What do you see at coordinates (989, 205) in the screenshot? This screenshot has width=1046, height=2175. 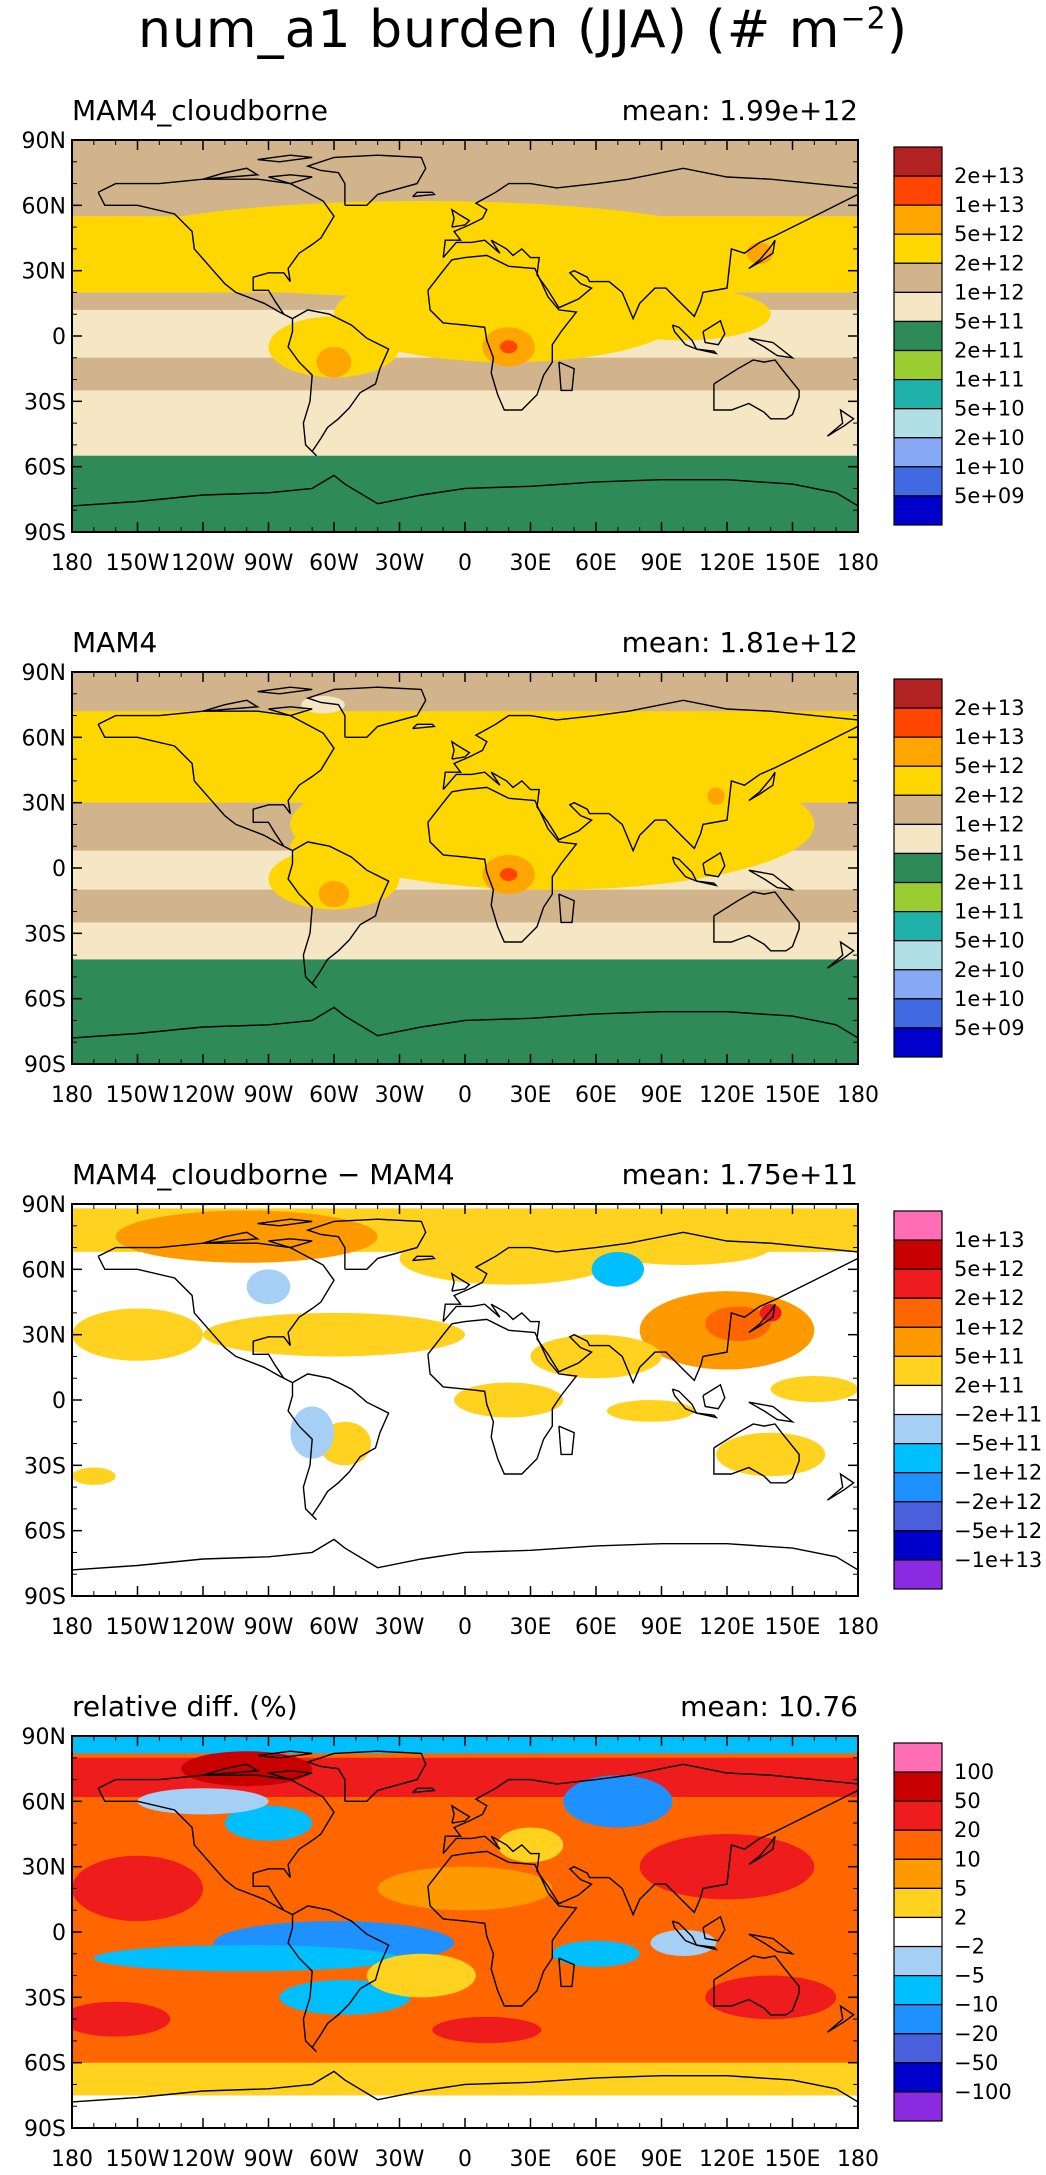 I see `colorbar-label: 1e+13` at bounding box center [989, 205].